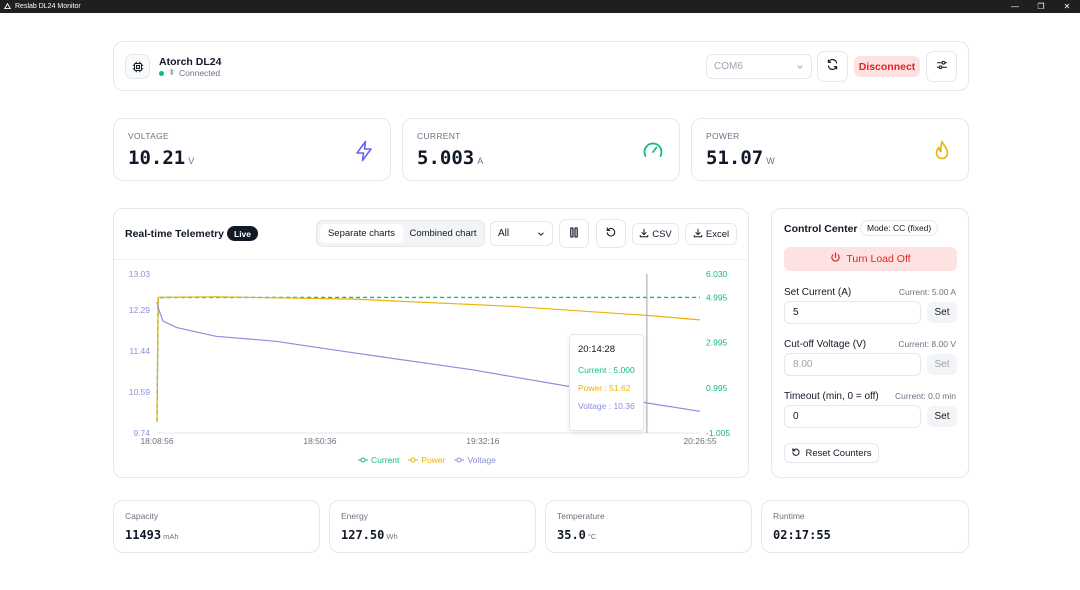 This screenshot has height=590, width=1080. I want to click on temperature-label: Temperature, so click(581, 516).